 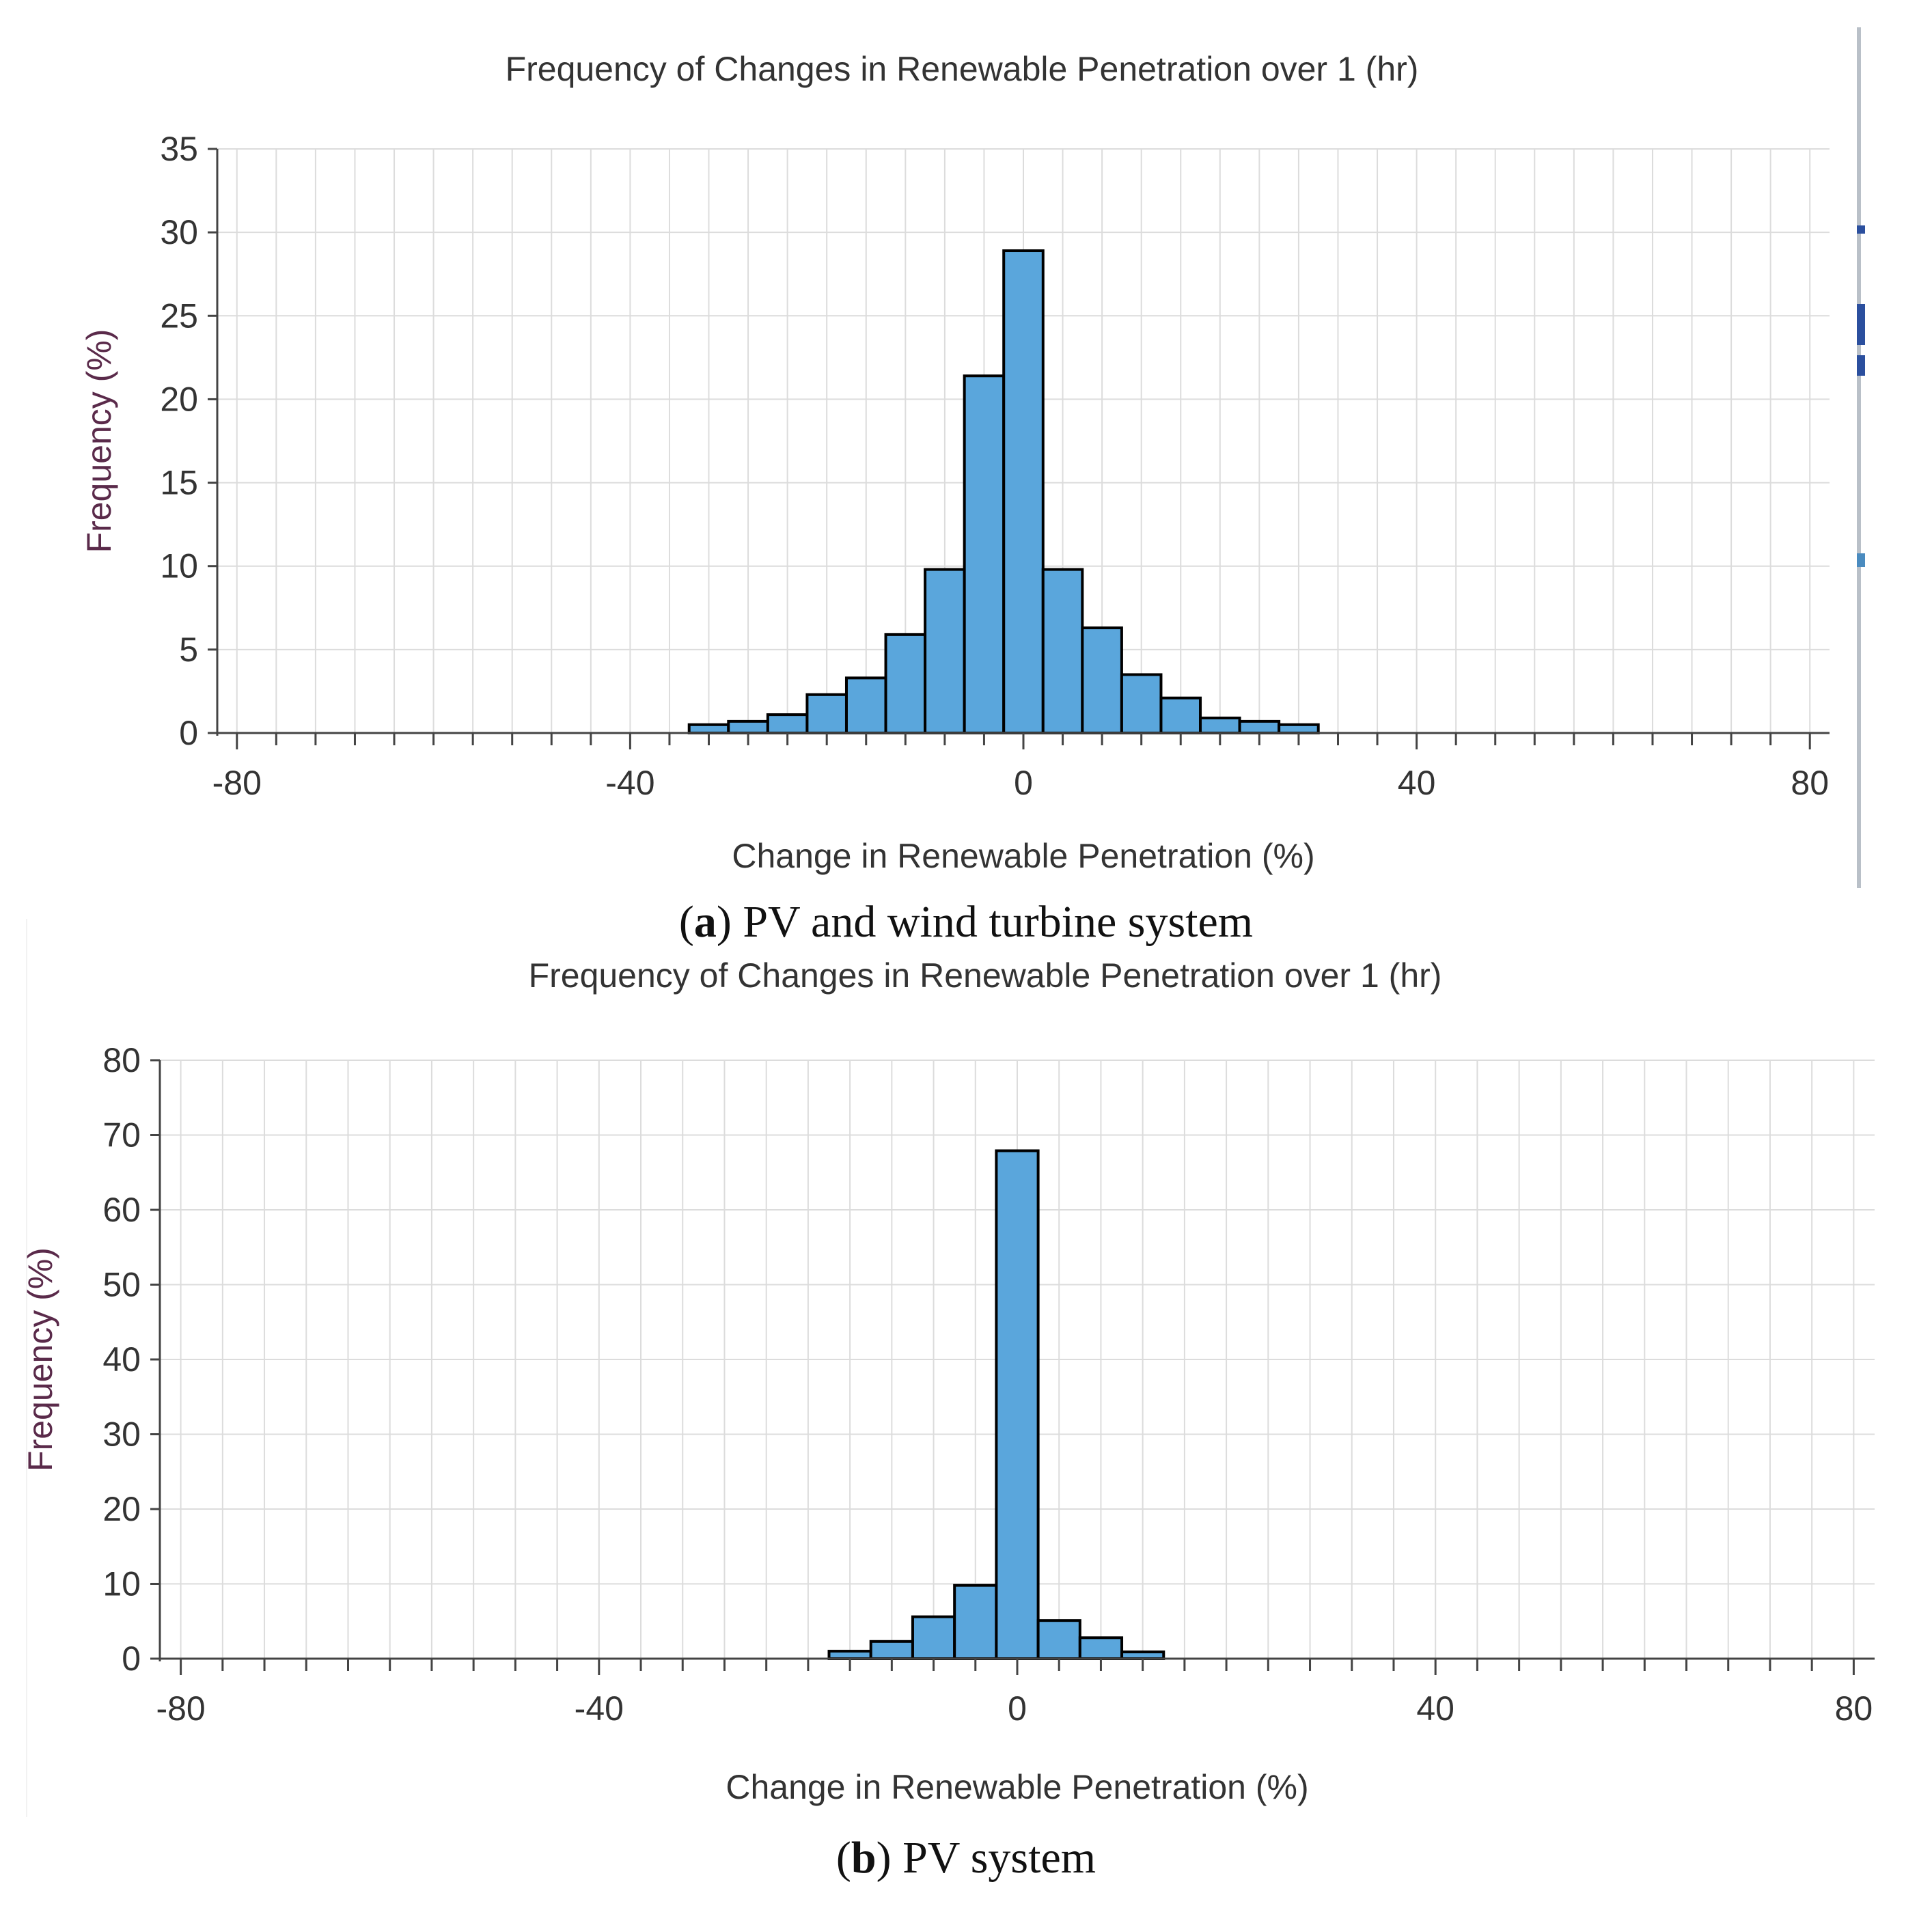 I want to click on caption-a: (a) PV and wind turbine system, so click(x=966, y=922).